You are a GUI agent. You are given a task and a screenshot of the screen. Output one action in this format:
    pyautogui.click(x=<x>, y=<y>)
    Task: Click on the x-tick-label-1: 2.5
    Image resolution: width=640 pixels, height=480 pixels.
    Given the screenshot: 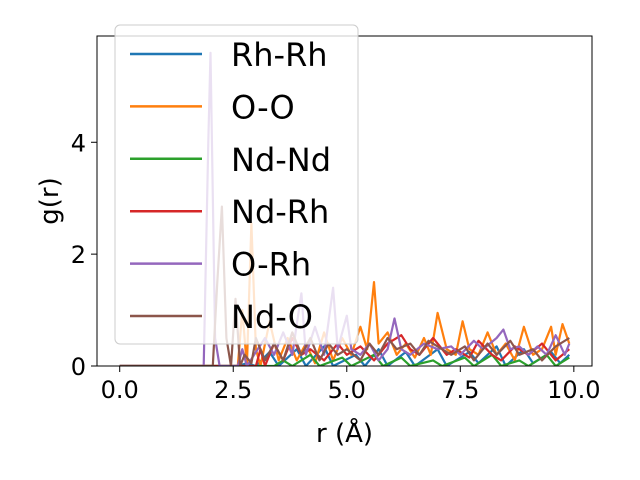 What is the action you would take?
    pyautogui.click(x=233, y=390)
    